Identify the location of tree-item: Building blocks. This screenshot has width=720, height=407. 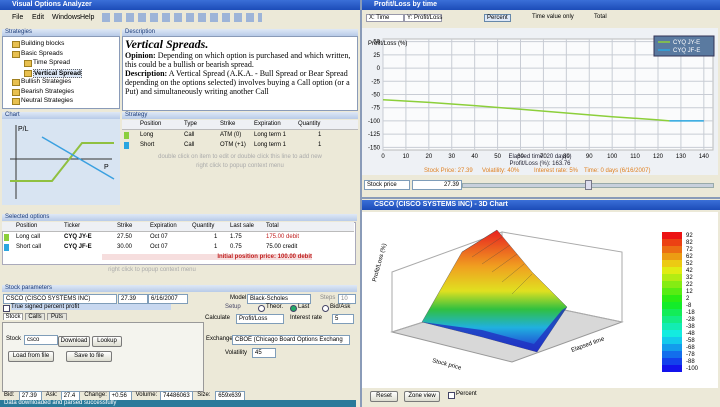
(43, 43).